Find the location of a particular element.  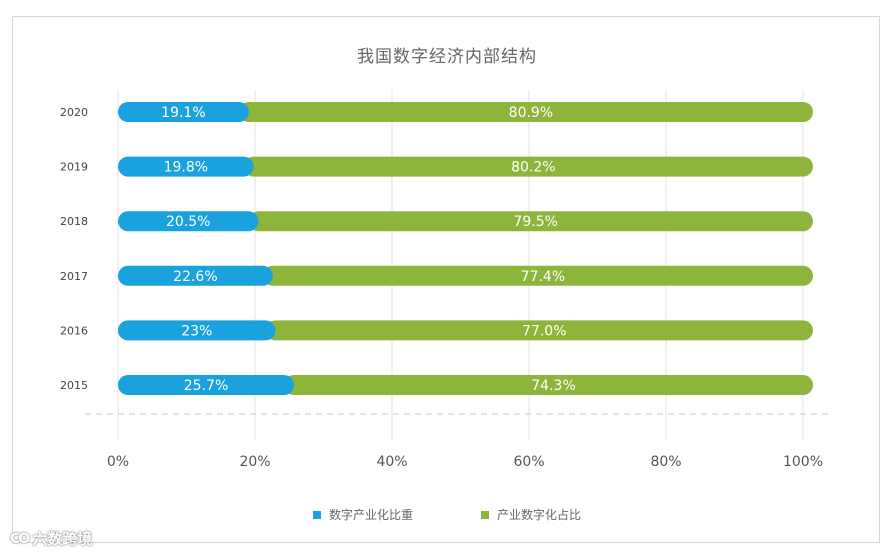

legend-label-industrial-digitalization: 产业数字化占比 is located at coordinates (539, 515).